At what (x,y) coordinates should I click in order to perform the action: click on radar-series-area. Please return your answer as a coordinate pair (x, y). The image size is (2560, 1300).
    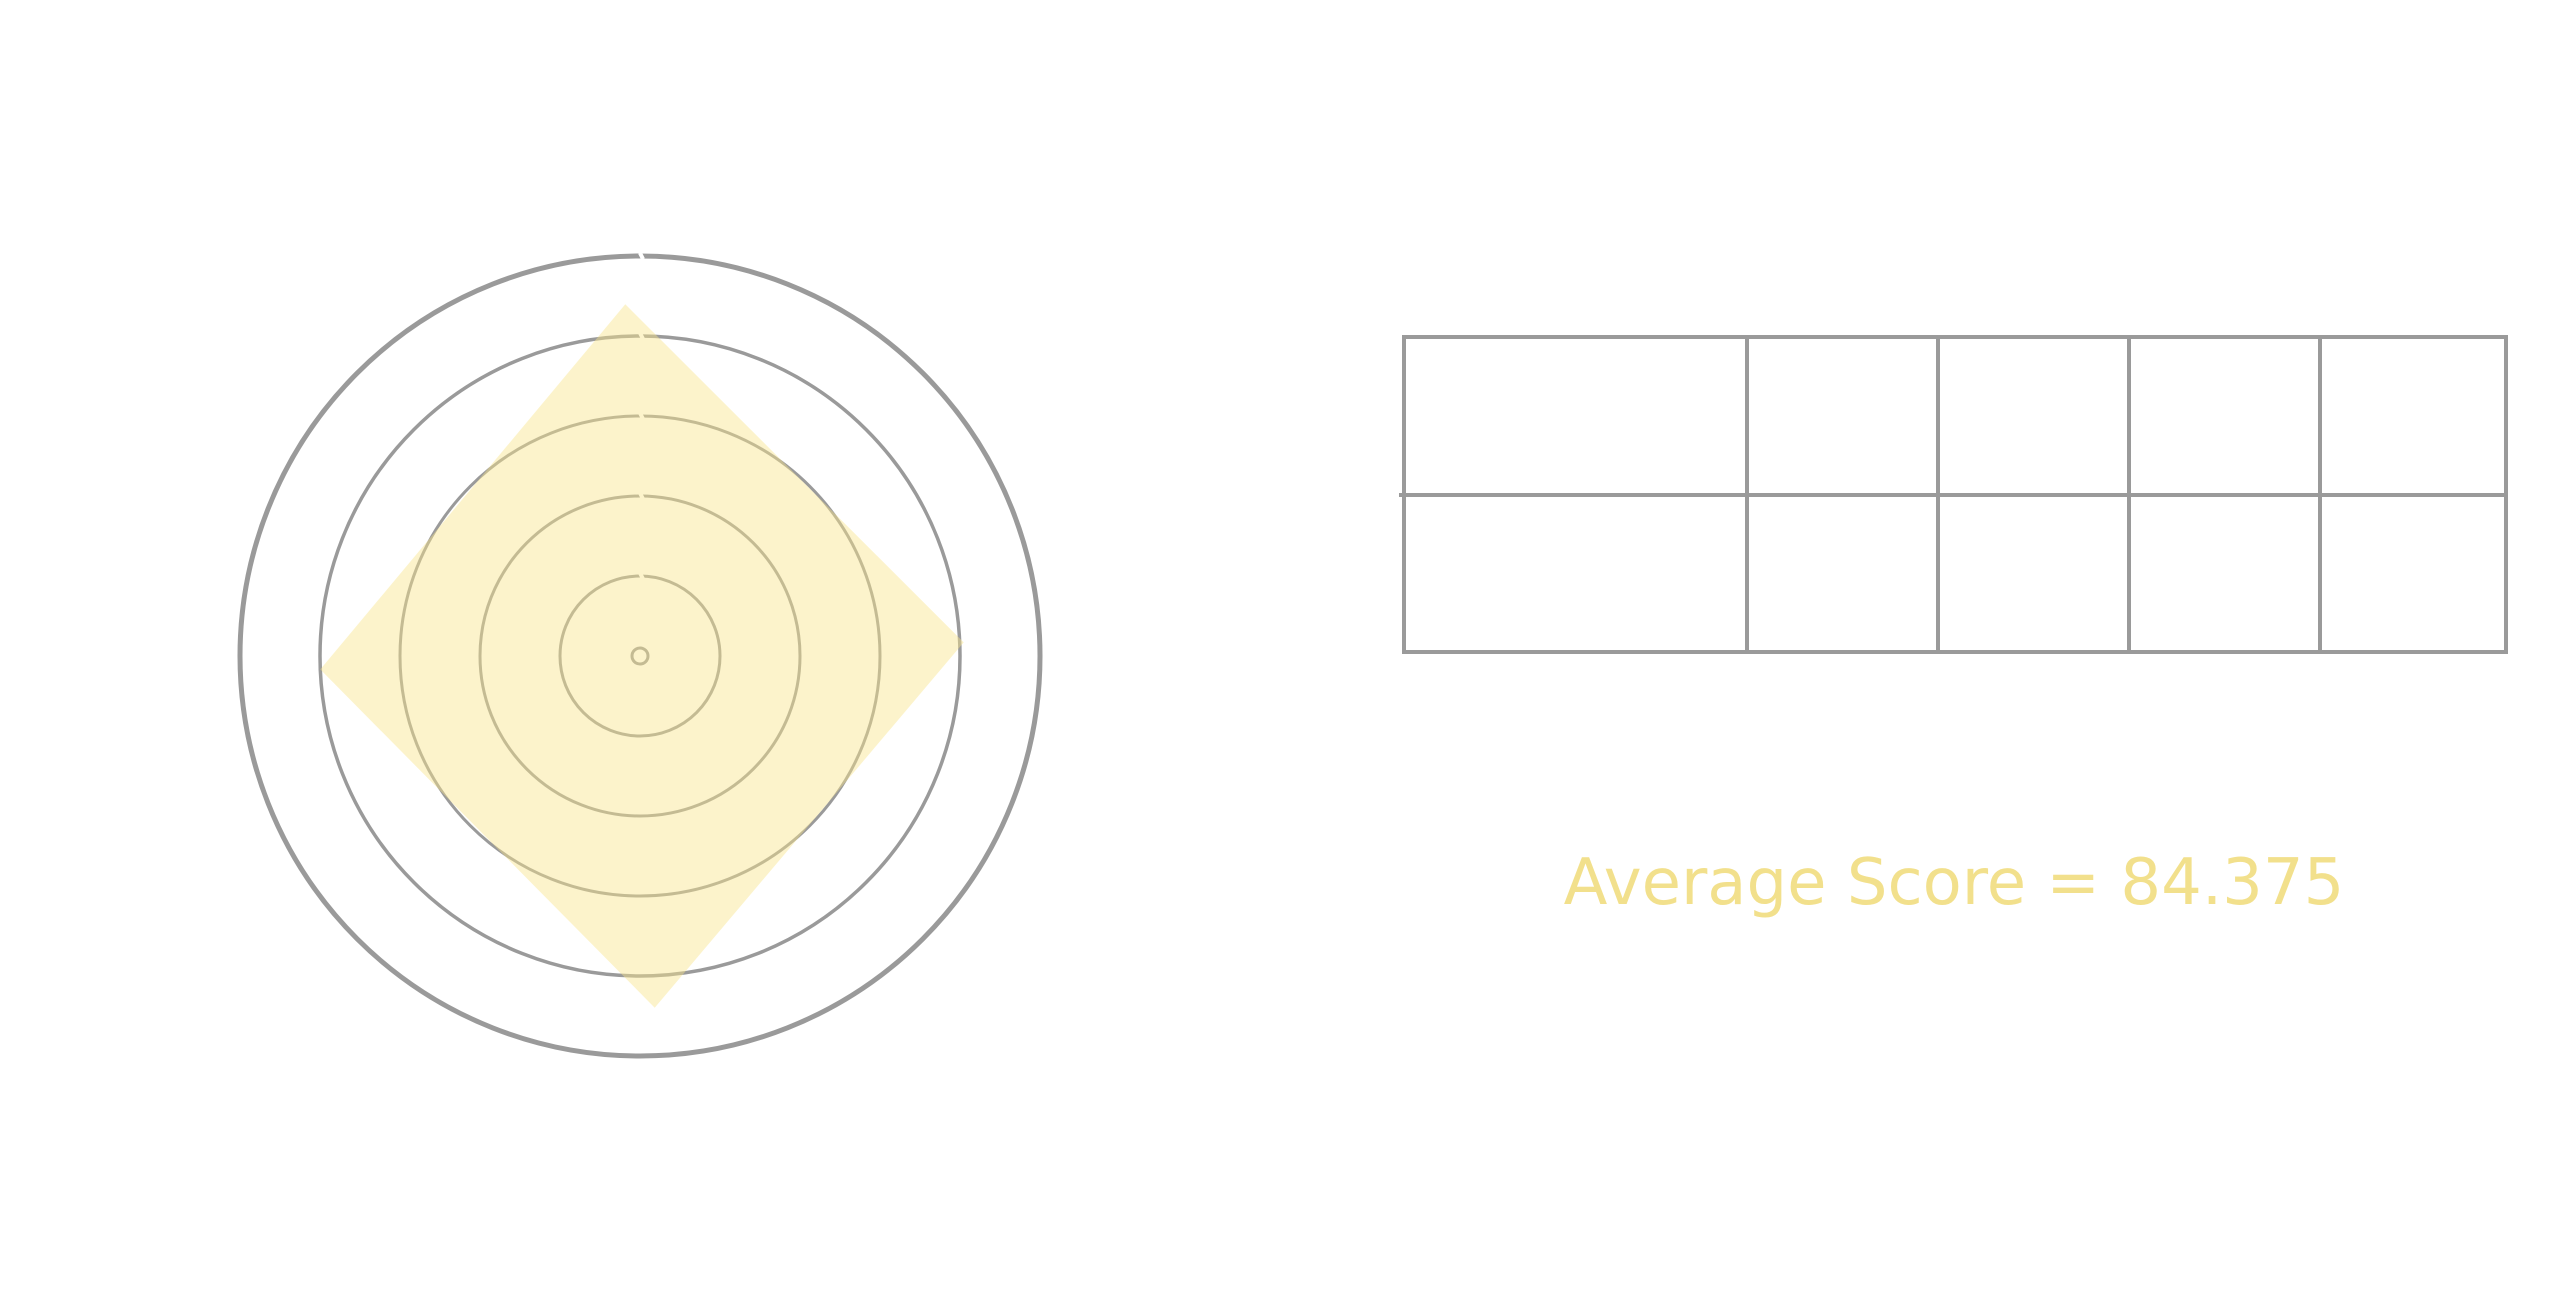
    Looking at the image, I should click on (642, 656).